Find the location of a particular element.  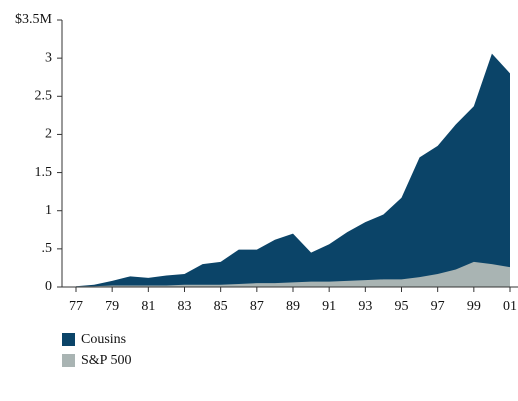

x-tick-label: 79 is located at coordinates (112, 306).